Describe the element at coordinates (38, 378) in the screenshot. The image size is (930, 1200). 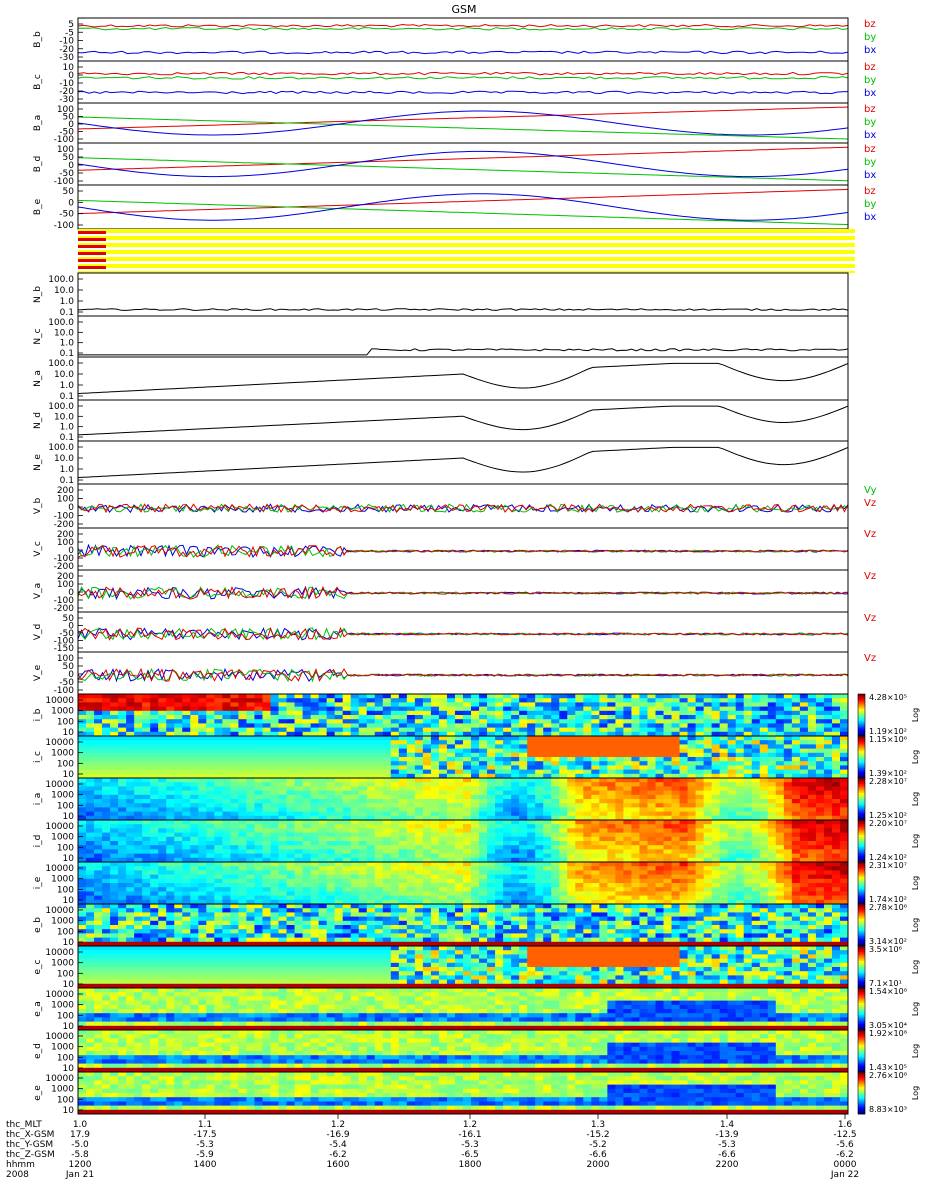
I see `panel-N_a-ylabel: N_a` at that location.